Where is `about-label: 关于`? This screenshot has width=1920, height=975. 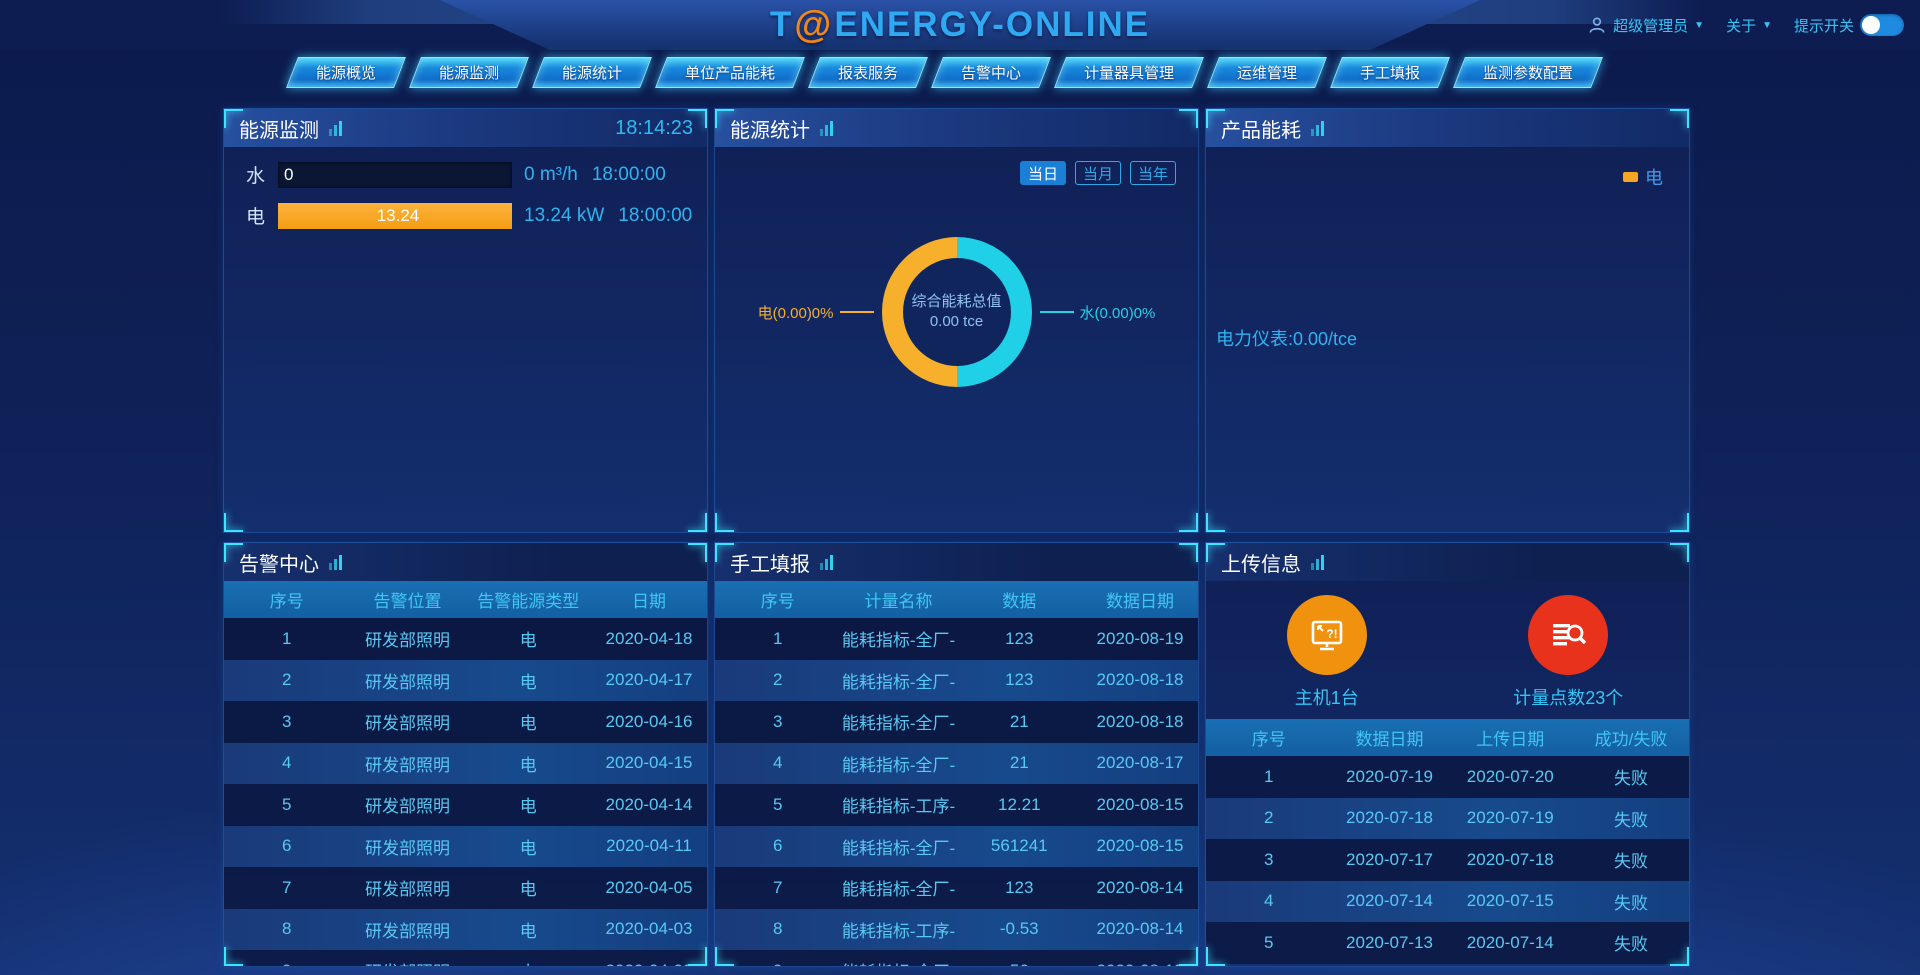 about-label: 关于 is located at coordinates (1741, 26).